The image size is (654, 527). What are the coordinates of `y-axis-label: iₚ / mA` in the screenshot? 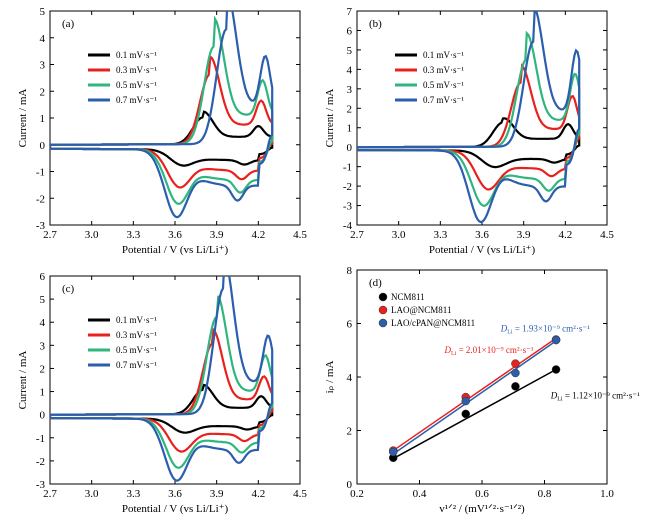 It's located at (330, 377).